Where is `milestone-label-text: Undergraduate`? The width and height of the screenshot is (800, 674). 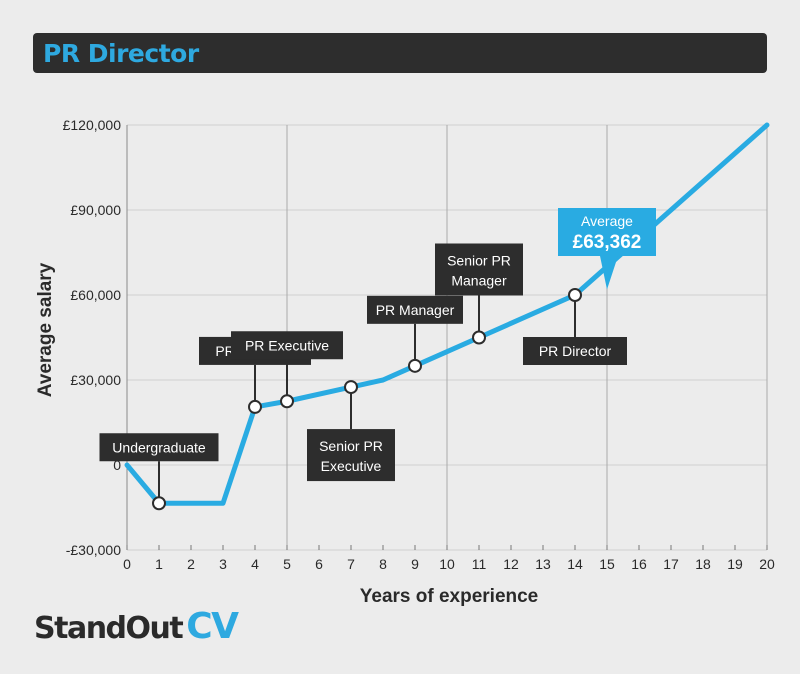 milestone-label-text: Undergraduate is located at coordinates (159, 447).